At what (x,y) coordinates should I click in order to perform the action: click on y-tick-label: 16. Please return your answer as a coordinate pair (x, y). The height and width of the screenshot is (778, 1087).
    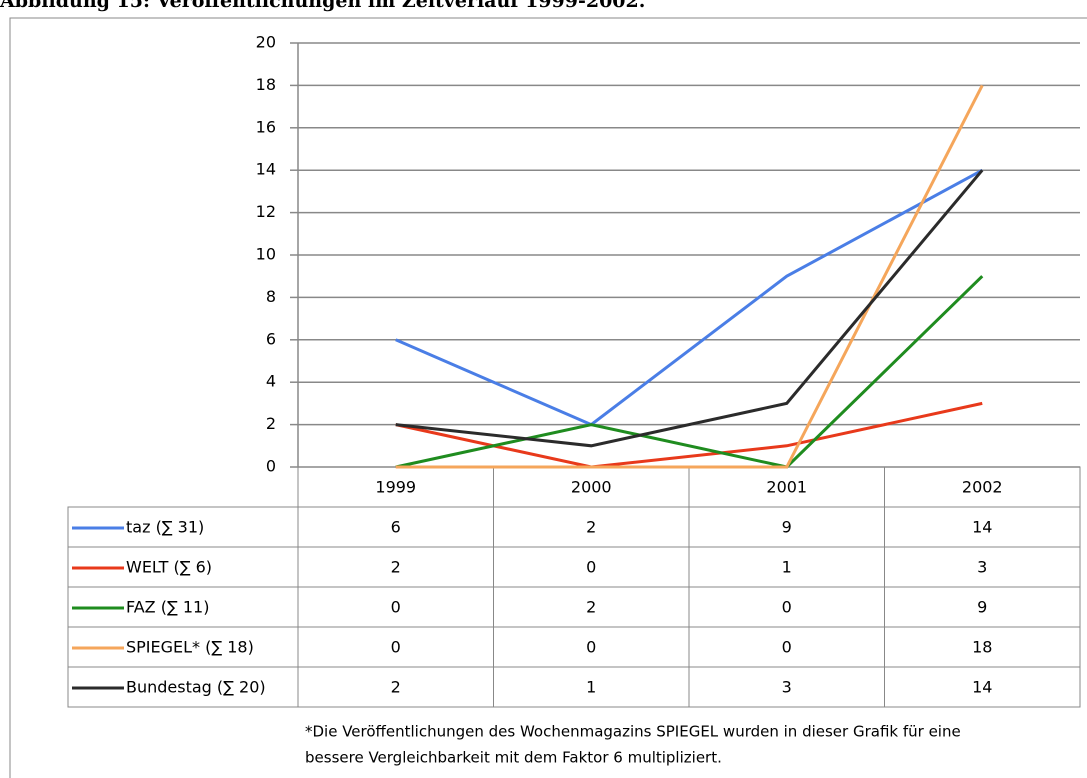
    Looking at the image, I should click on (266, 126).